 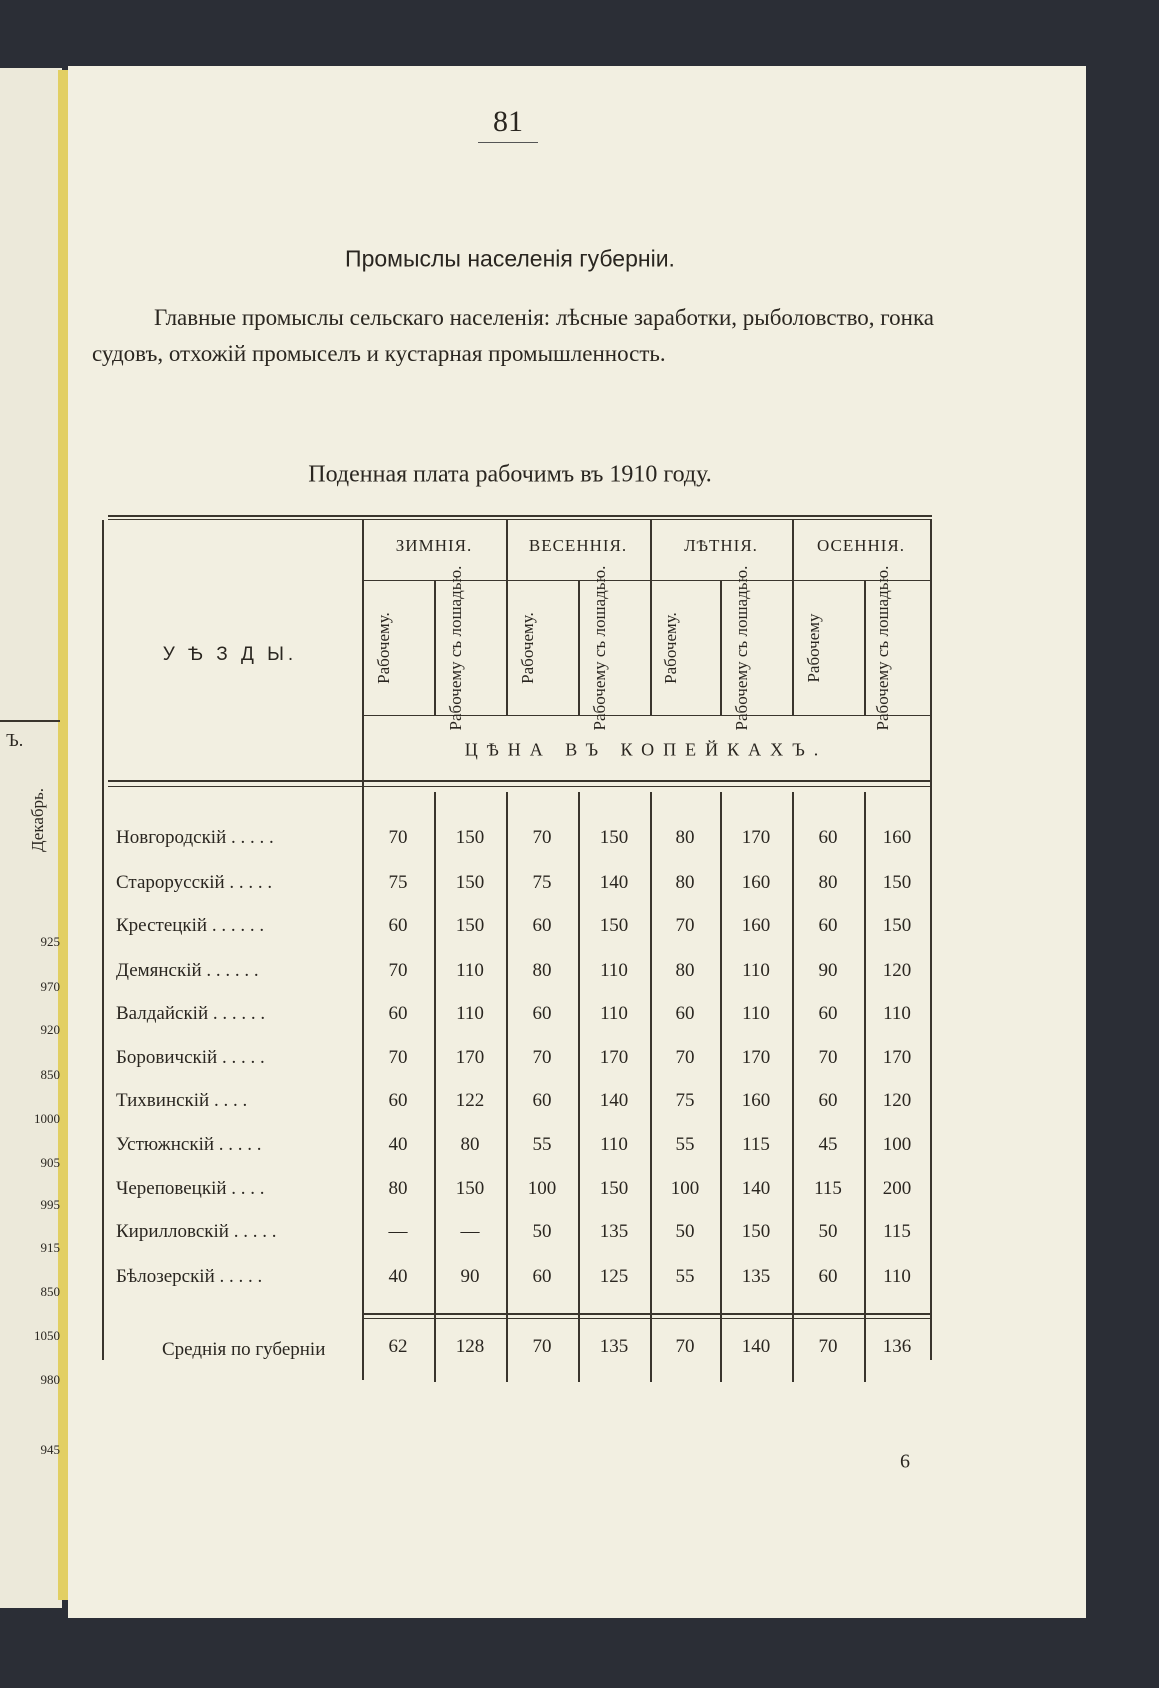 What do you see at coordinates (508, 142) in the screenshot?
I see `page-number-rule` at bounding box center [508, 142].